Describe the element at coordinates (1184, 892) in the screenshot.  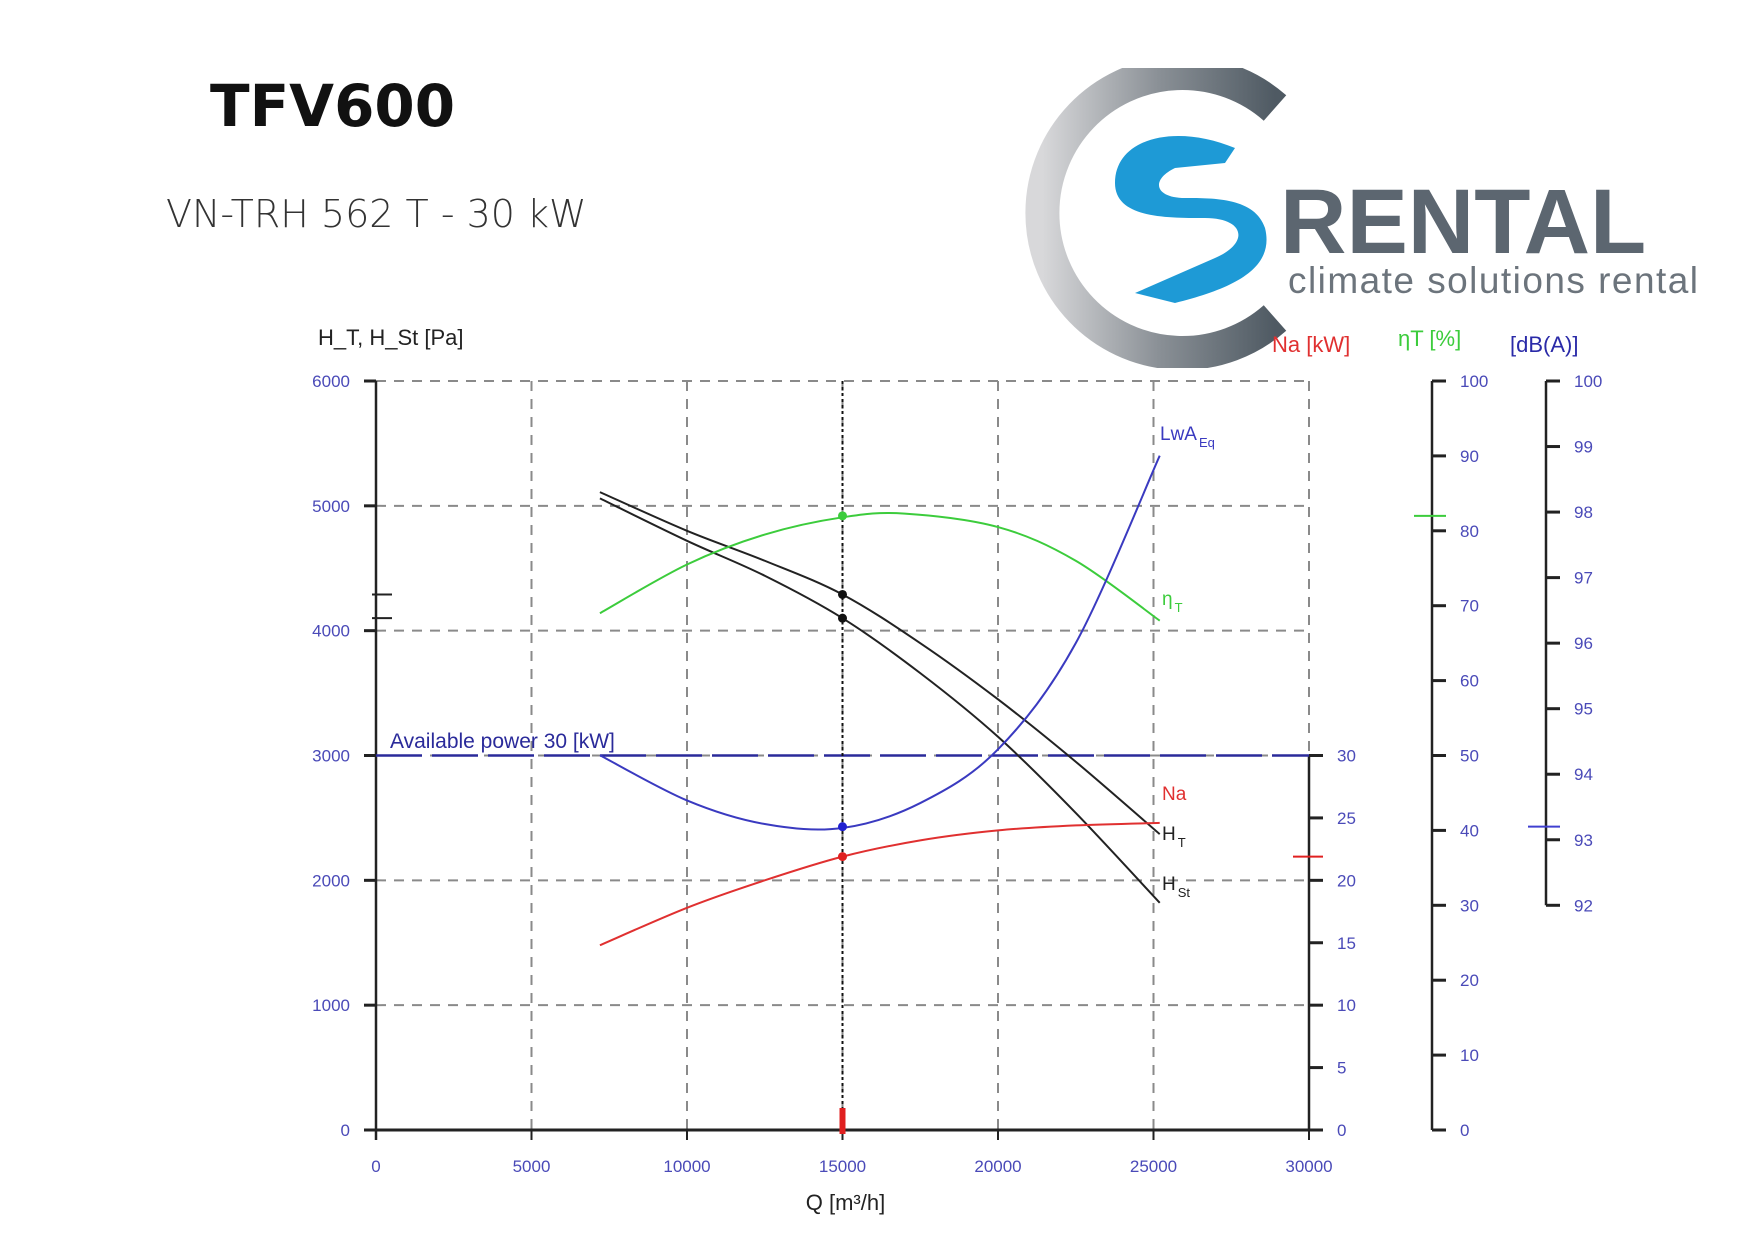
I see `curve-label-sub-H_St: St` at that location.